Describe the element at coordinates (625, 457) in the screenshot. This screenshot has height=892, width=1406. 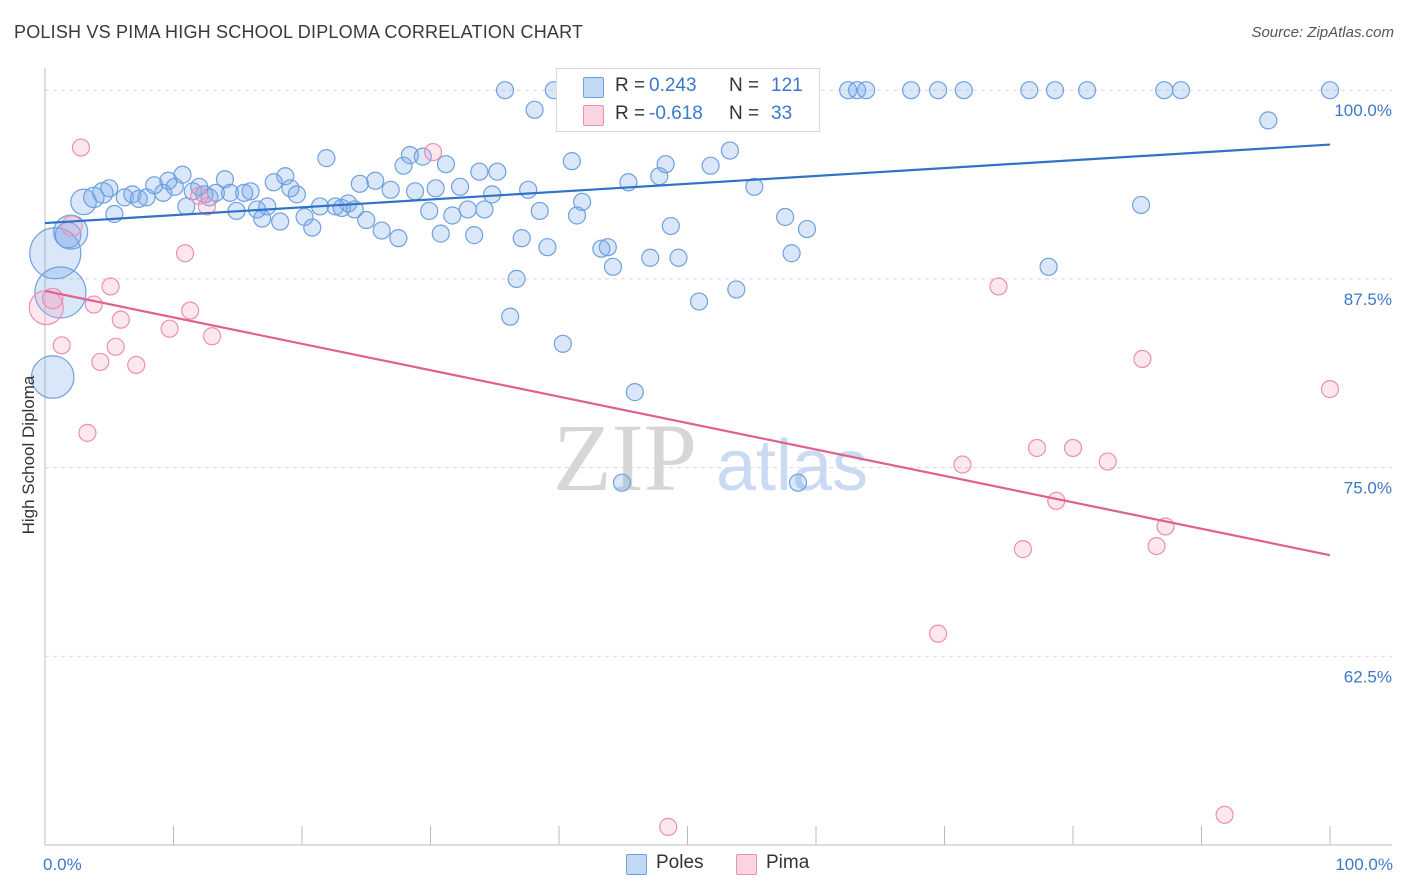
I see `watermark-zip: ZIP` at that location.